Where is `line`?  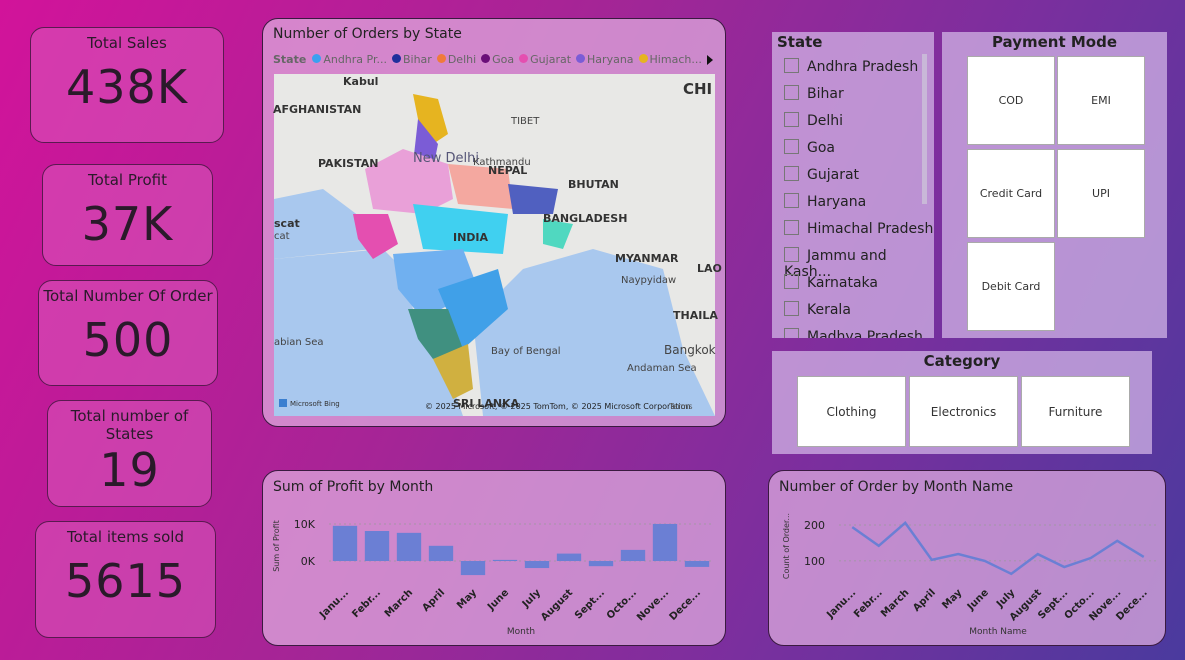
line is located at coordinates (998, 548).